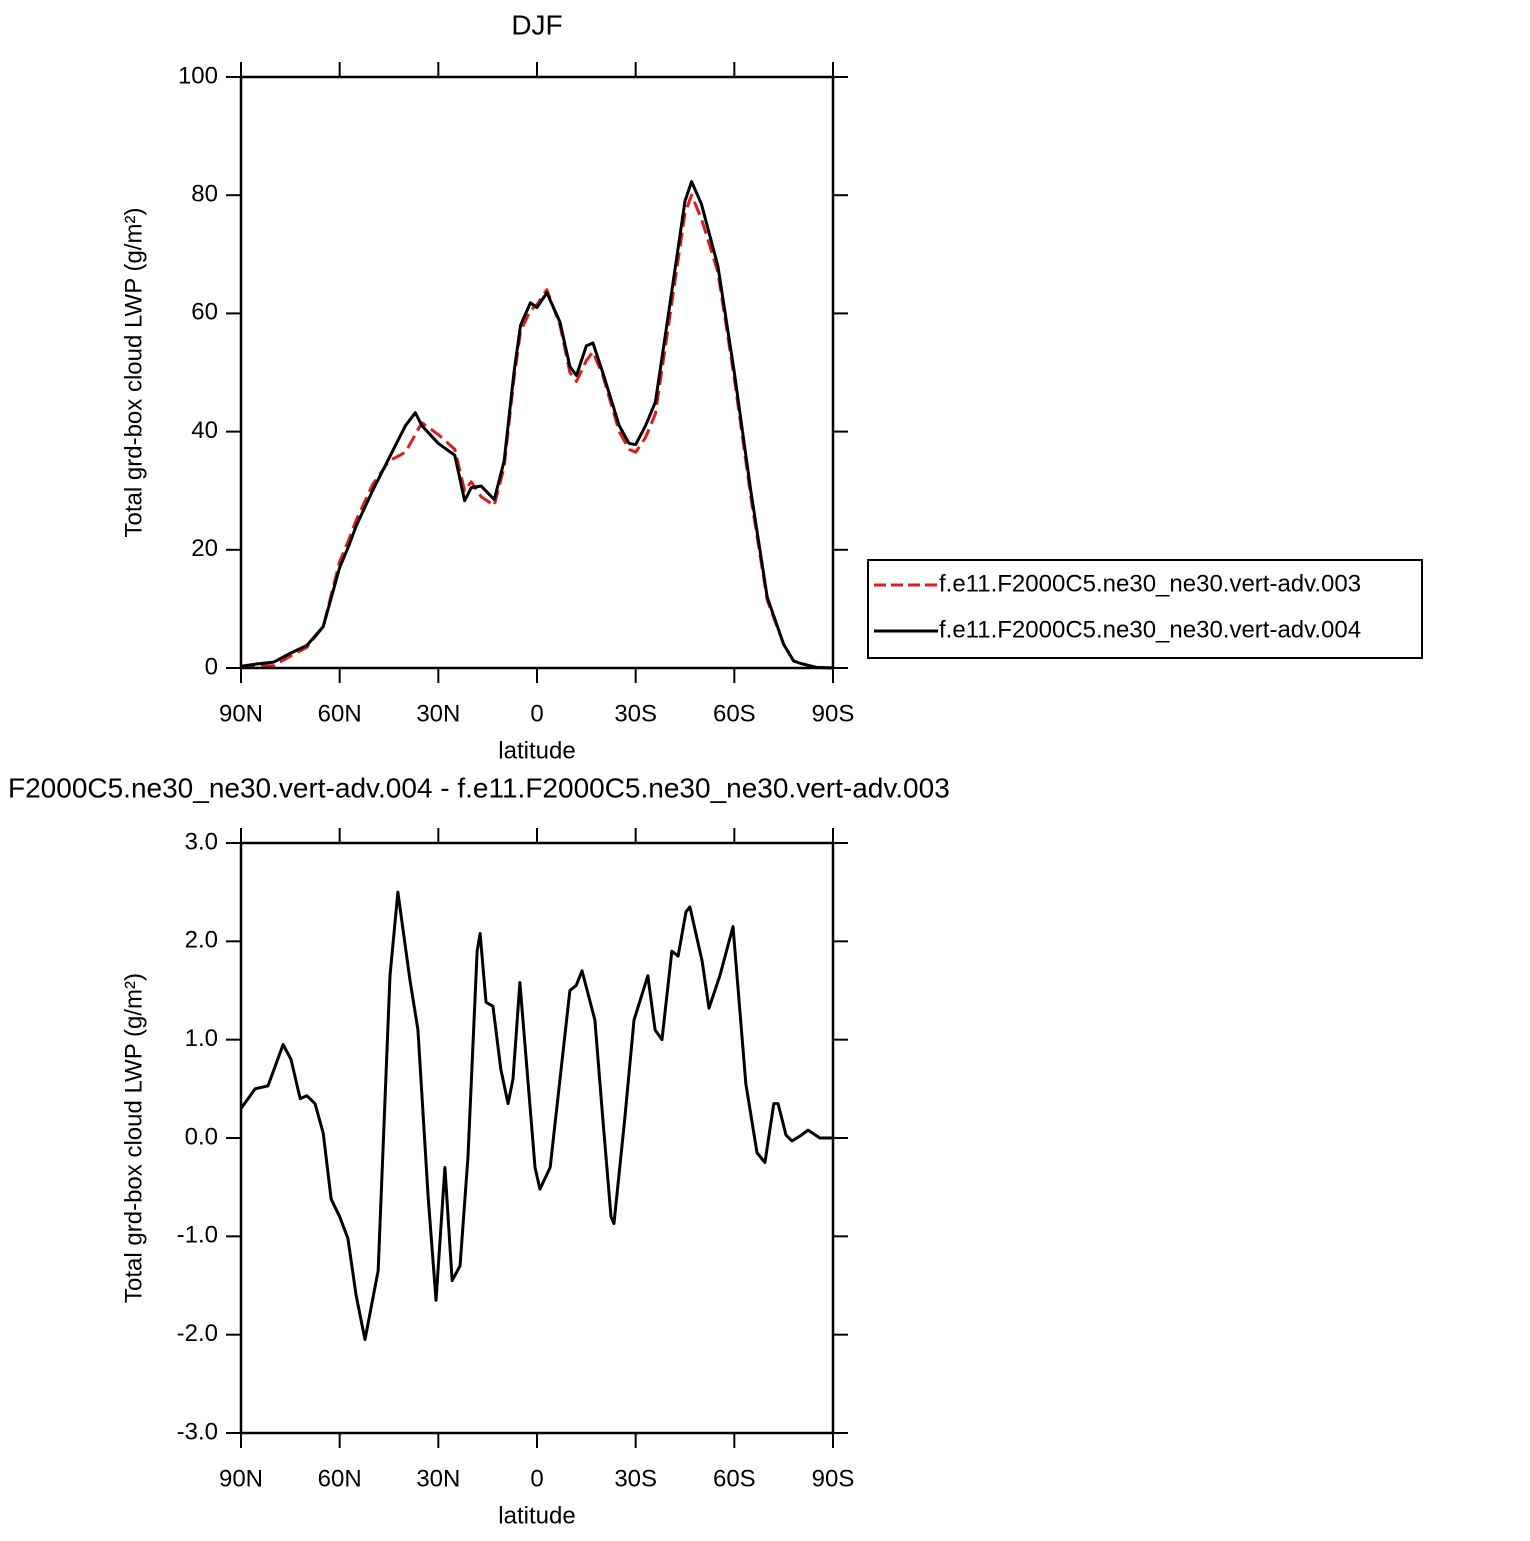 The height and width of the screenshot is (1541, 1530). Describe the element at coordinates (197, 1431) in the screenshot. I see `y-tick-label: -3.0` at that location.